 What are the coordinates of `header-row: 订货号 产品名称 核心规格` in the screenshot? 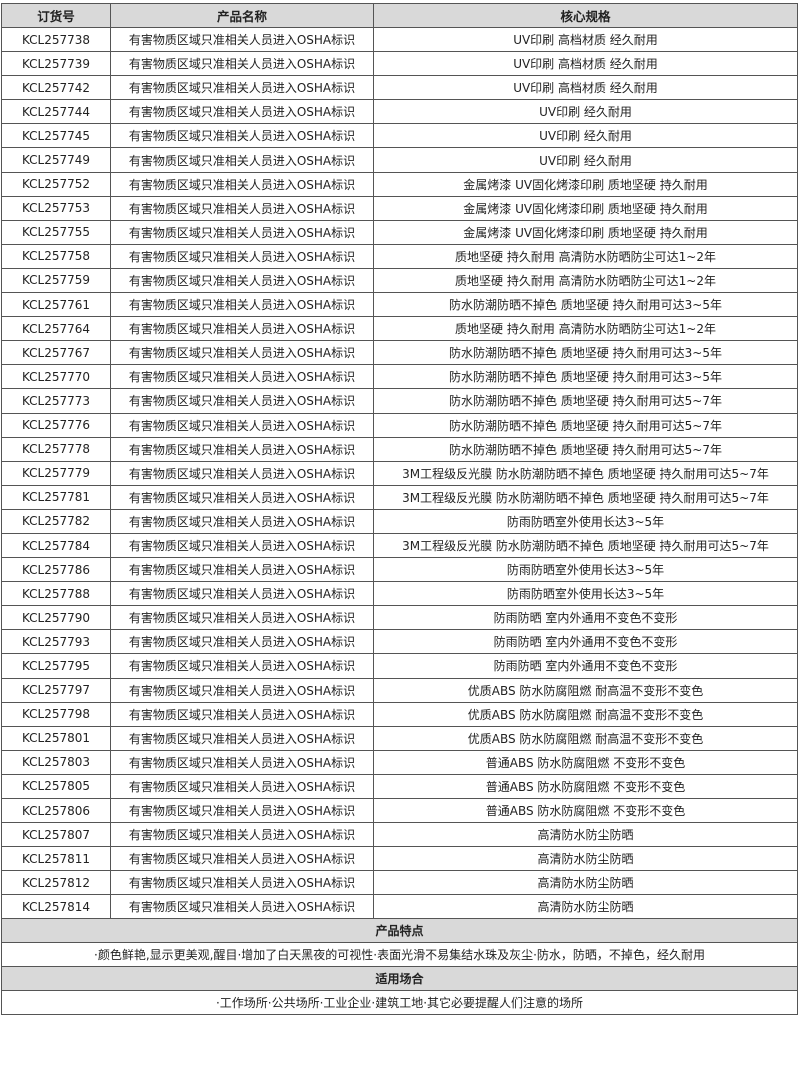 It's located at (399, 15).